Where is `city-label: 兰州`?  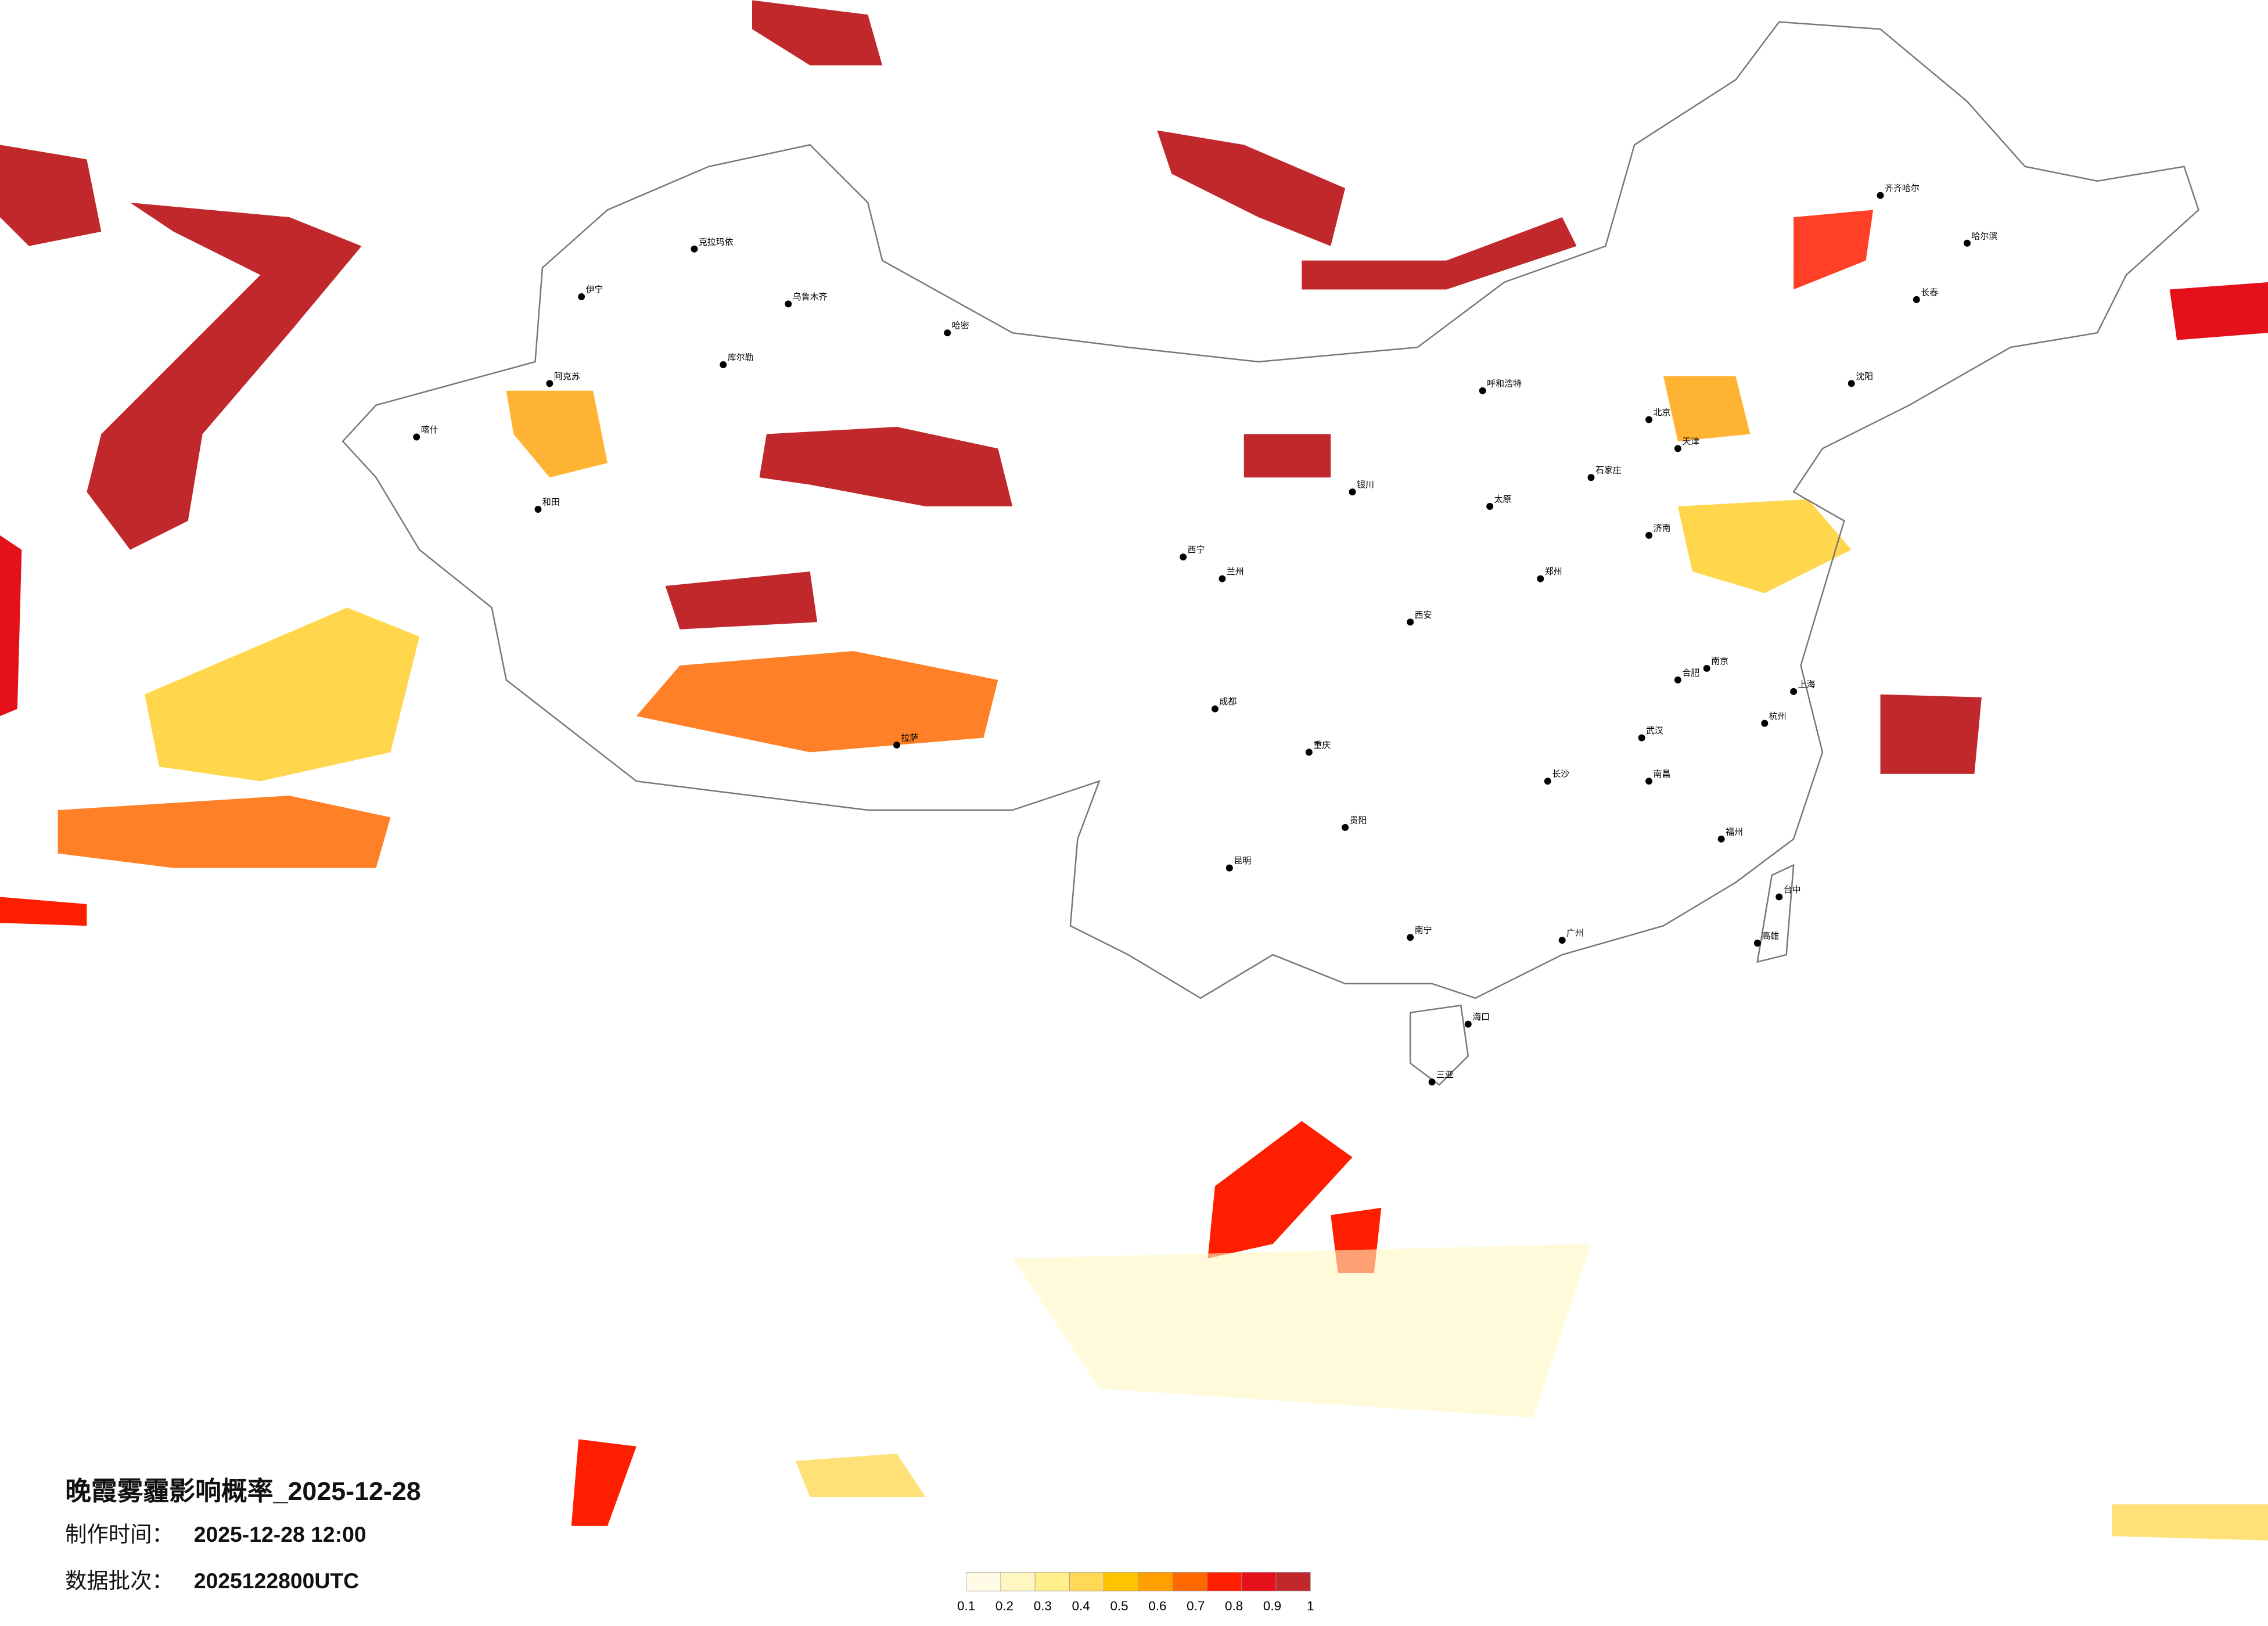 city-label: 兰州 is located at coordinates (1235, 572).